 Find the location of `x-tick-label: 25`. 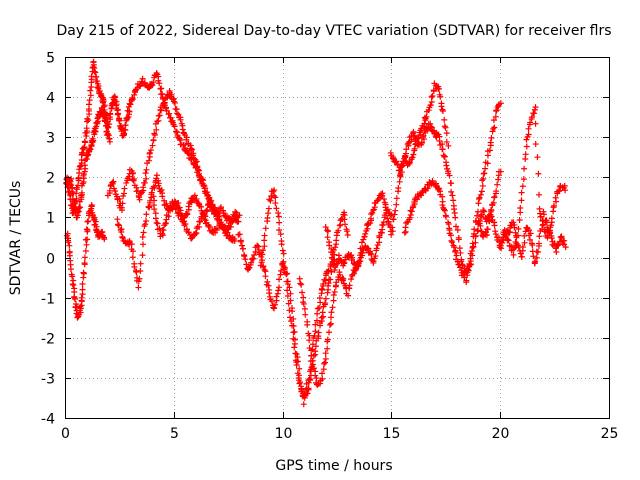

x-tick-label: 25 is located at coordinates (610, 434).